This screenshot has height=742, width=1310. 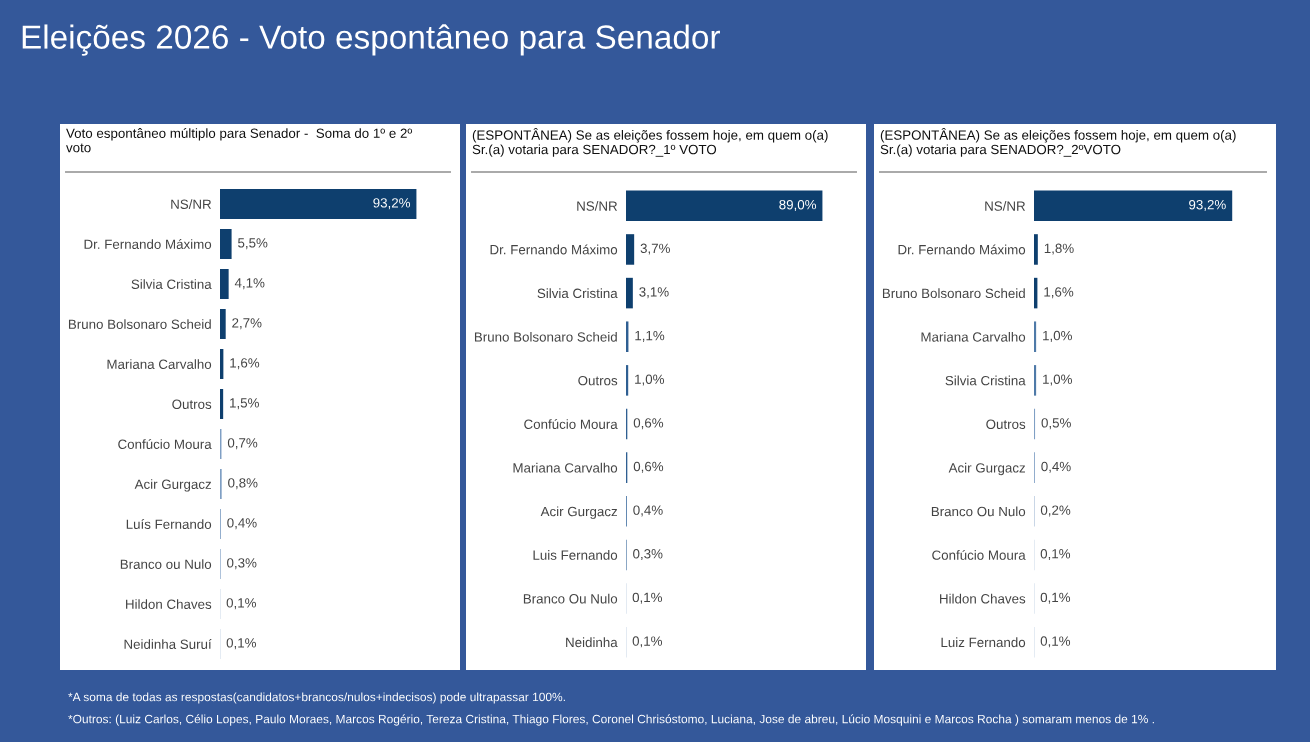 I want to click on text: Eleições 2026 - Voto espontâneo para Senador, so click(x=371, y=40).